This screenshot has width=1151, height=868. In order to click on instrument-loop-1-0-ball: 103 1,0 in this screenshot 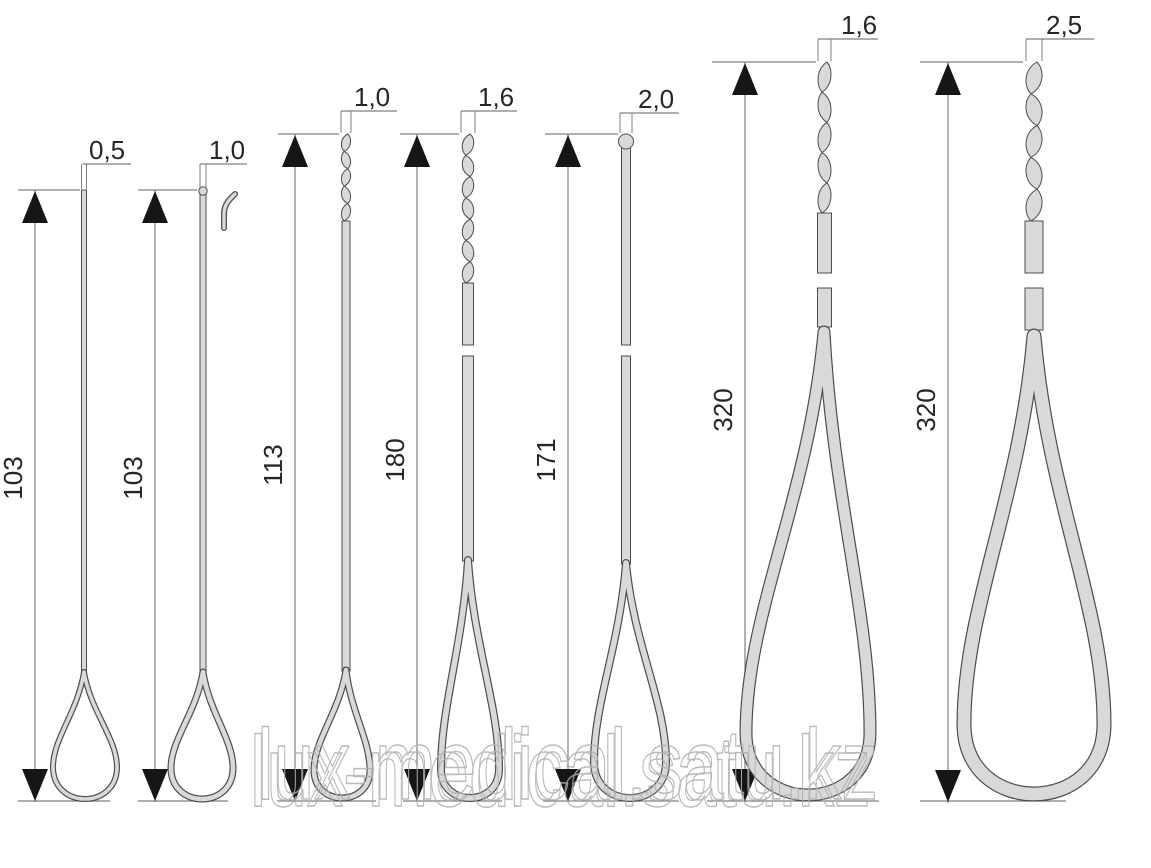, I will do `click(182, 469)`.